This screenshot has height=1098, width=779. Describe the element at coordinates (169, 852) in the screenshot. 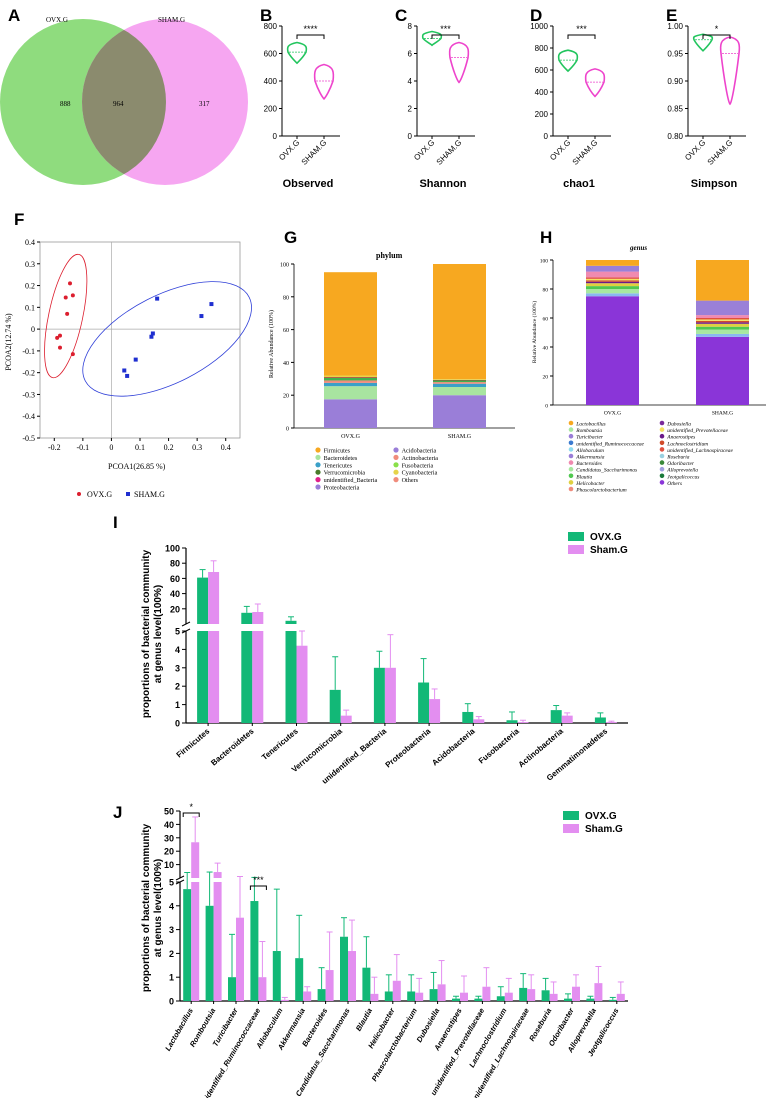

I see `upper-ytick-label: 20` at that location.